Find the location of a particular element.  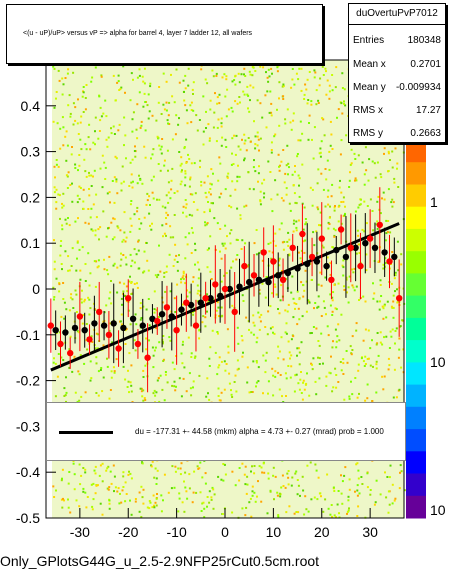

y-tick-label: -0.4 is located at coordinates (28, 472).